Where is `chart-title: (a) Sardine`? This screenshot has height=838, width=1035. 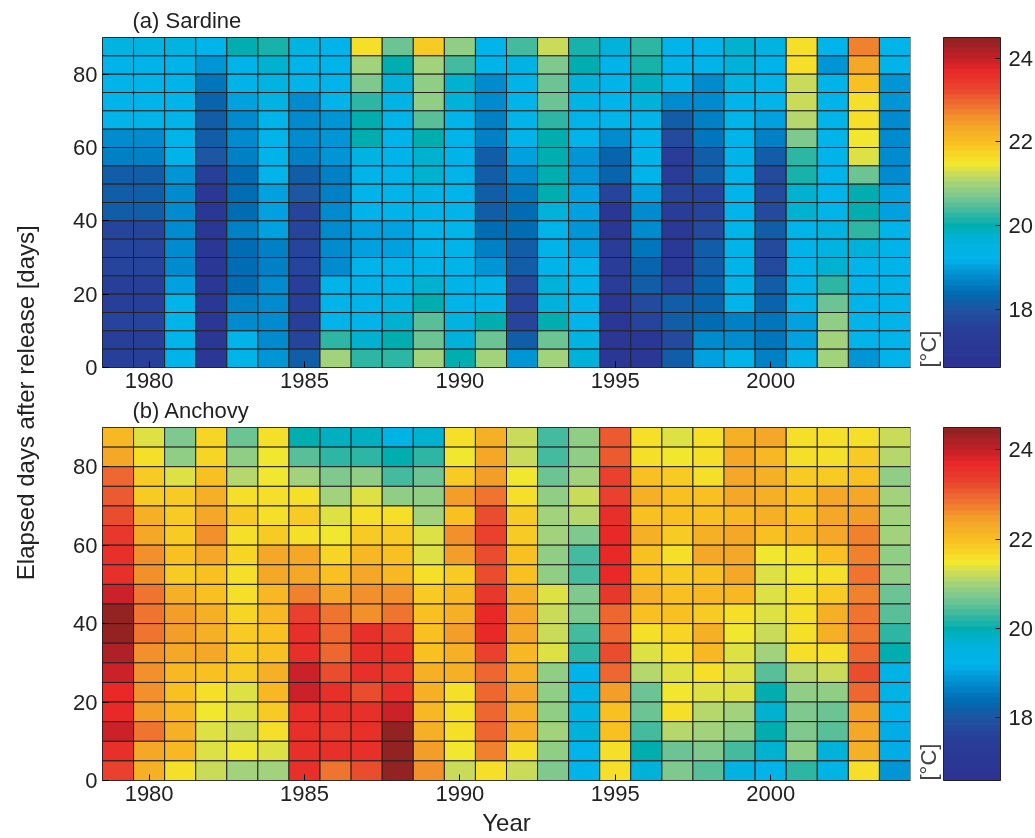
chart-title: (a) Sardine is located at coordinates (187, 20).